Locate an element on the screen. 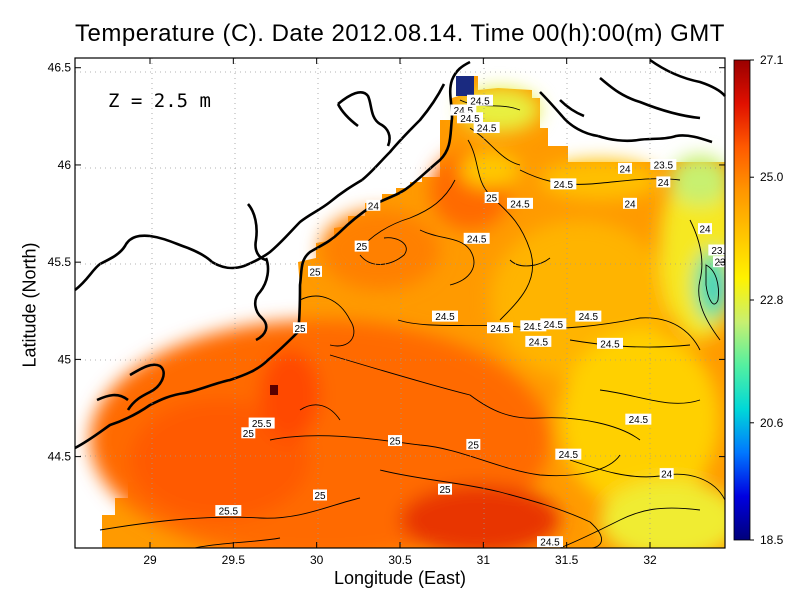  colorbar-tick-label: 25.0 is located at coordinates (772, 177).